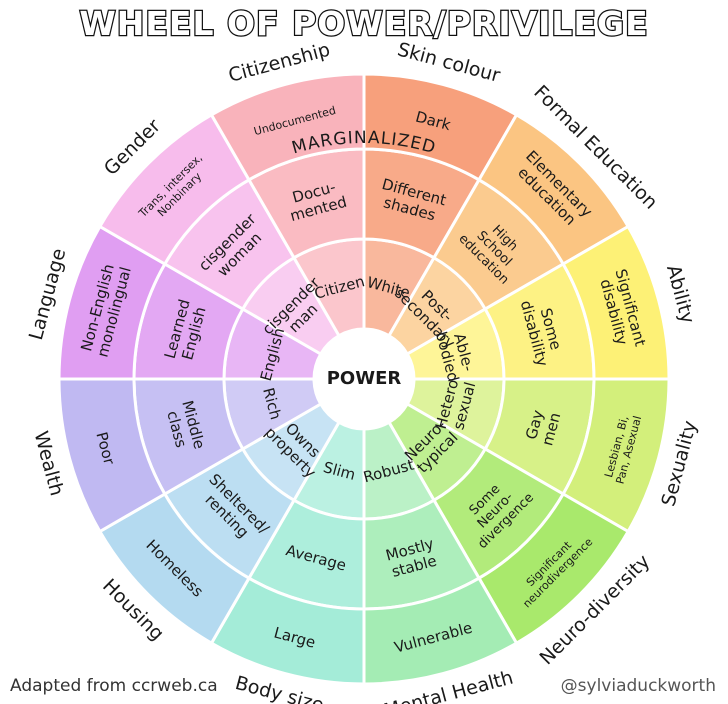 This screenshot has width=728, height=704. Describe the element at coordinates (638, 686) in the screenshot. I see `author-credit: @sylviaduckworth` at that location.